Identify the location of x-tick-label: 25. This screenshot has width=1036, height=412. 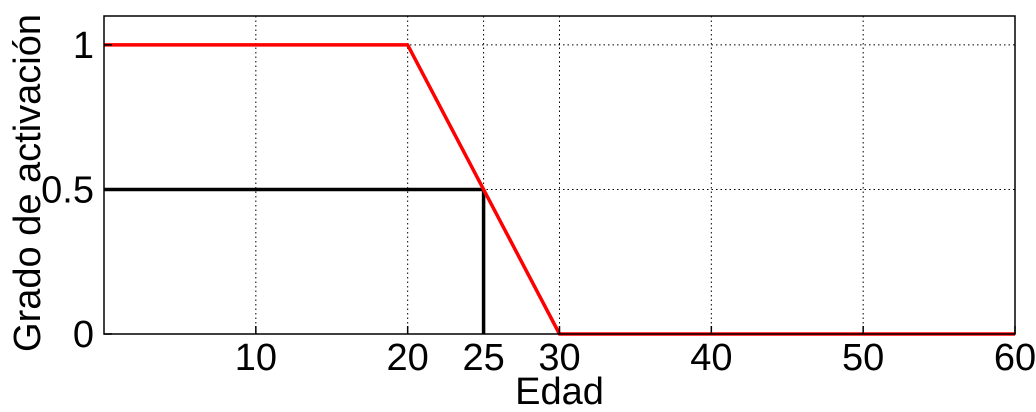
(483, 358).